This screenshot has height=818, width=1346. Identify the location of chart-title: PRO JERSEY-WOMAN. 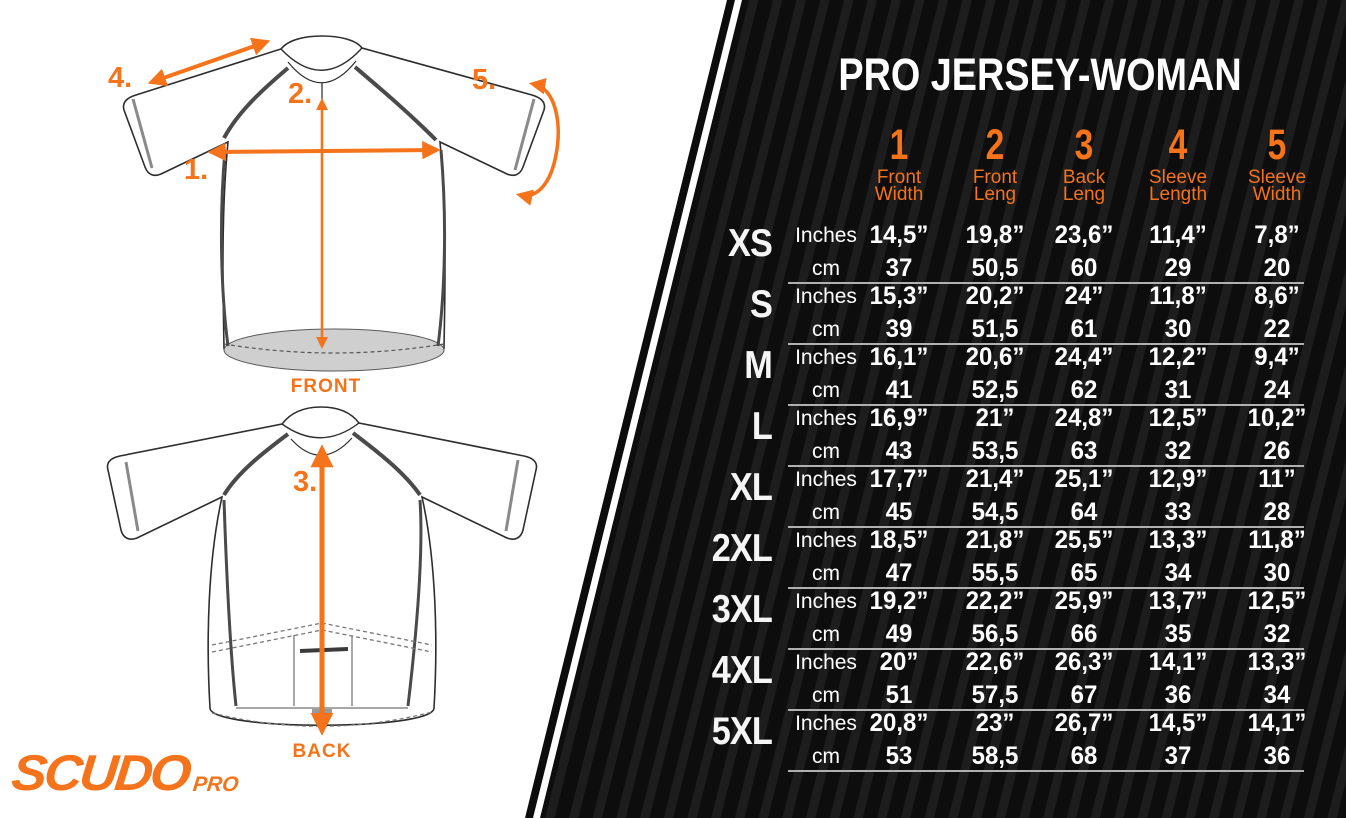
(1040, 74).